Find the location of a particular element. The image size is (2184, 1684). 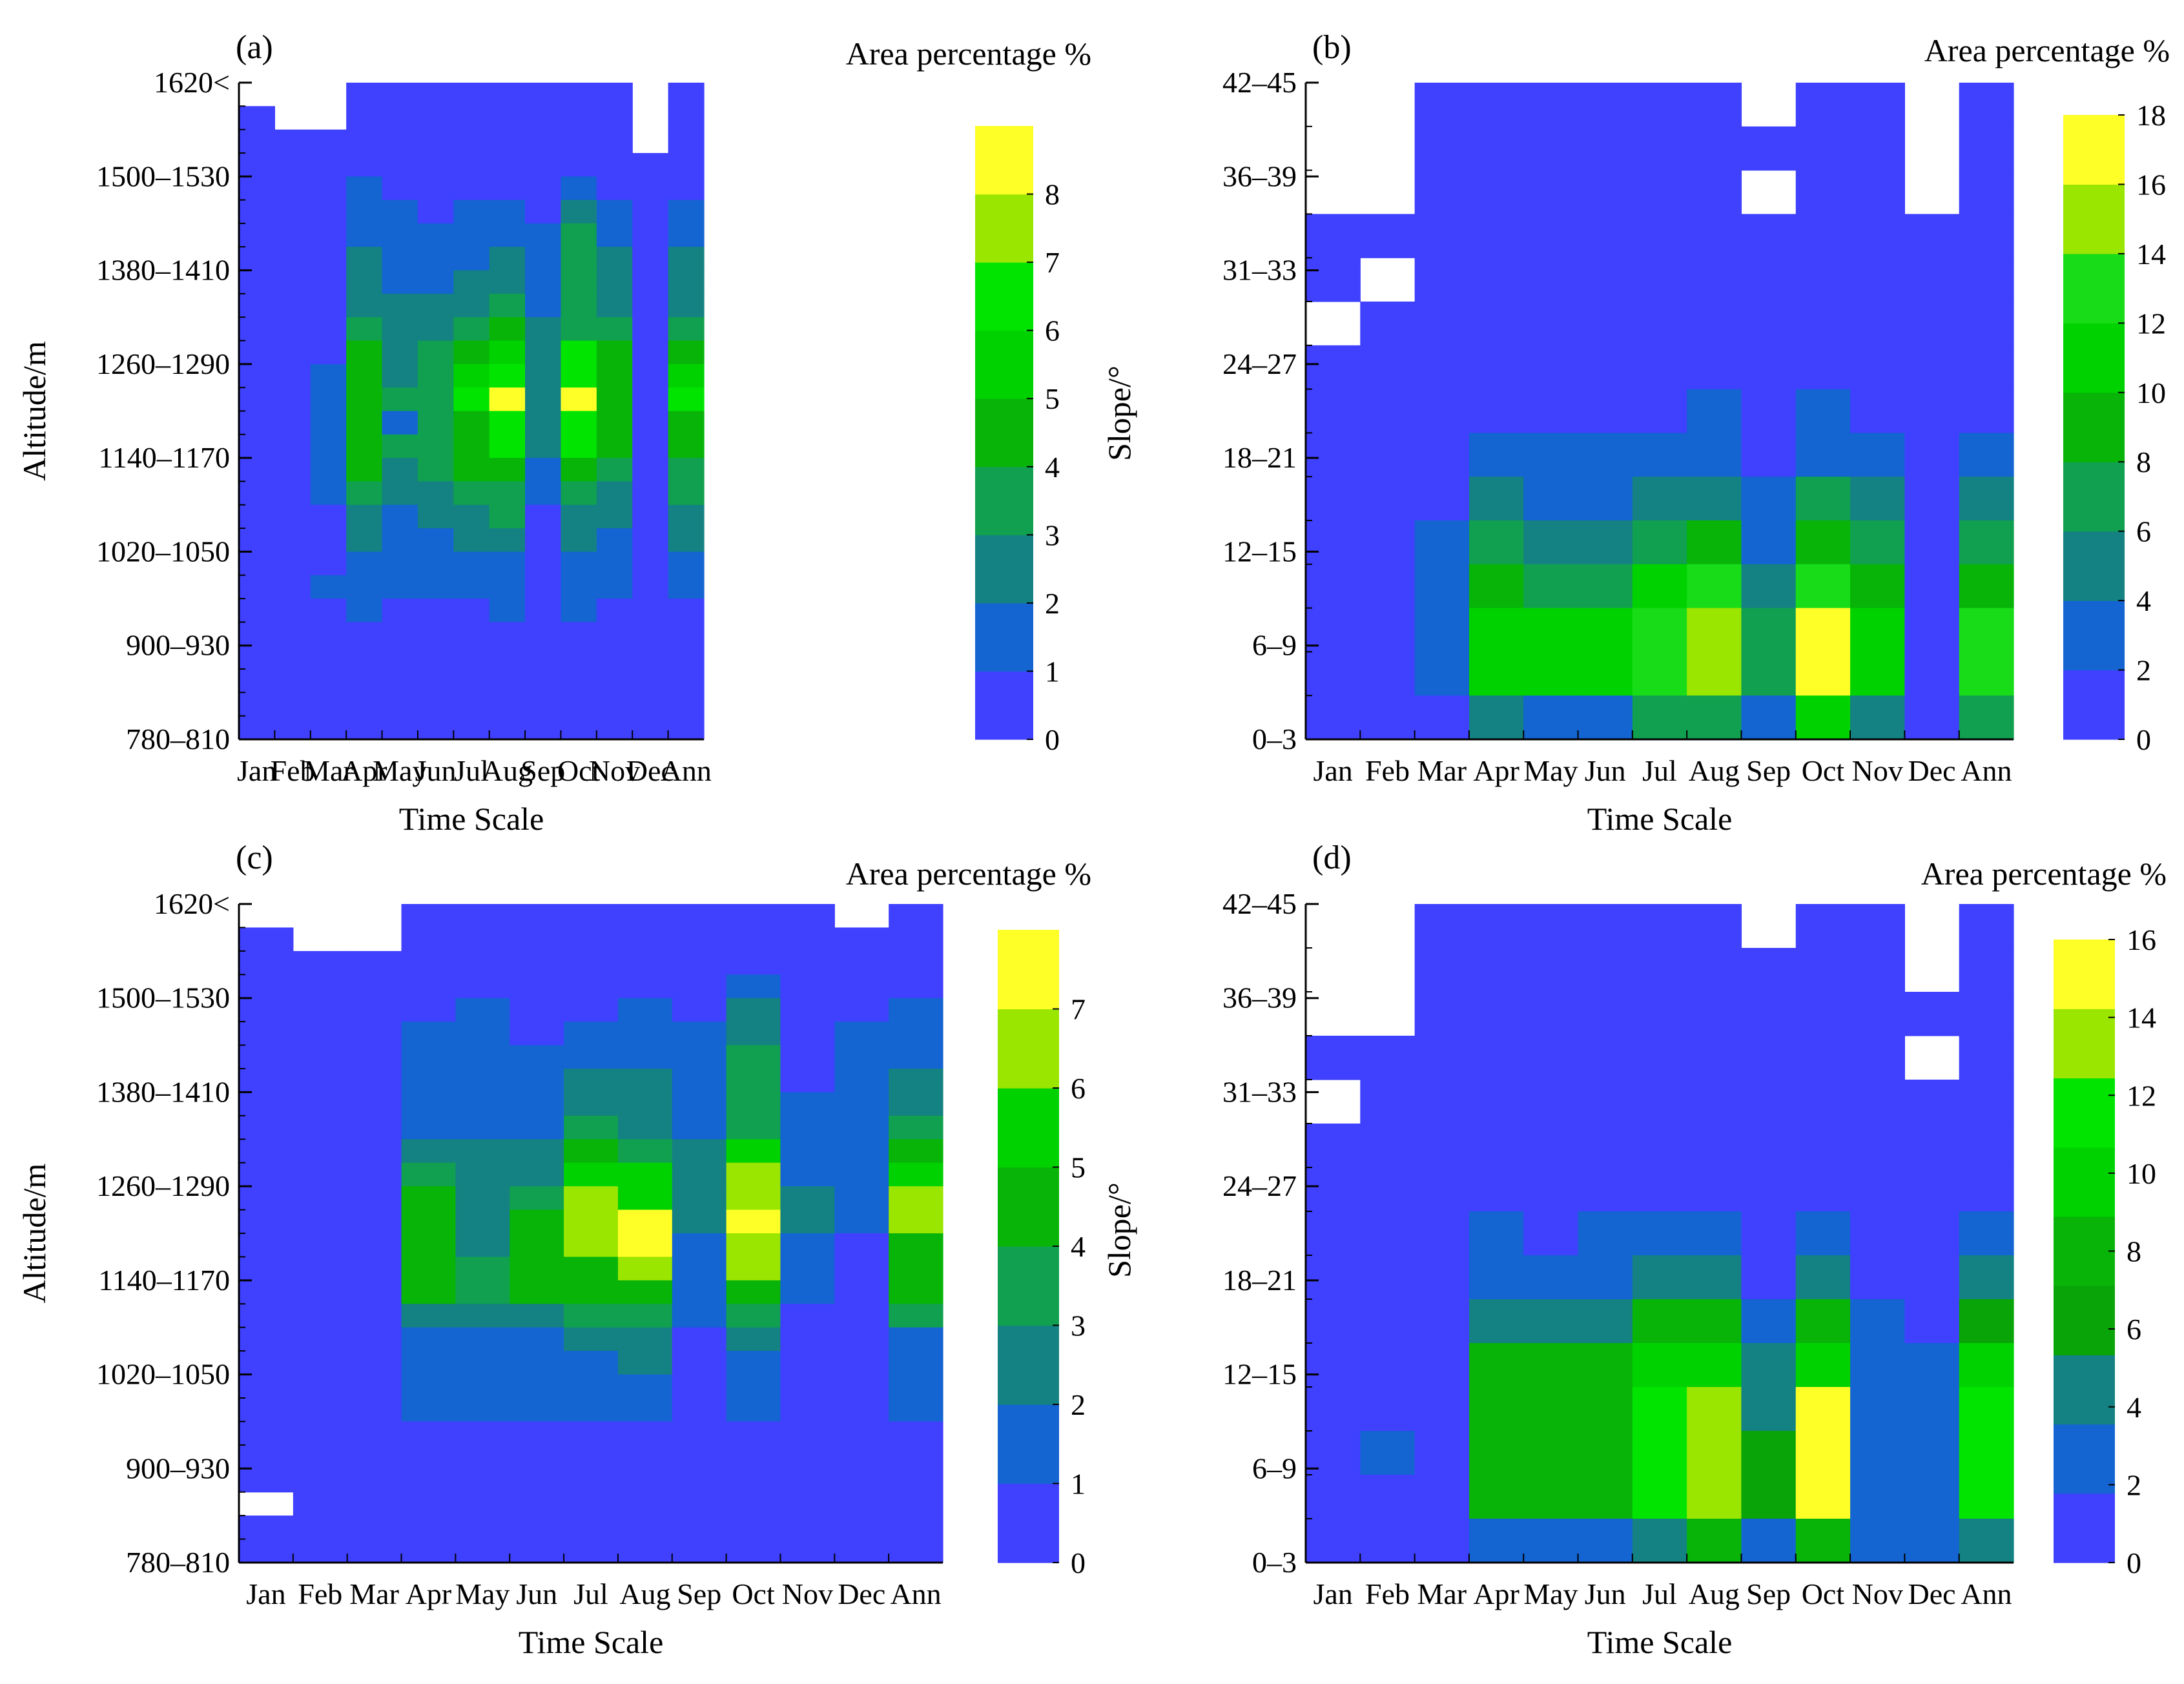

colorbar: 0 1 2 3 4 5 6 7 is located at coordinates (1042, 1254).